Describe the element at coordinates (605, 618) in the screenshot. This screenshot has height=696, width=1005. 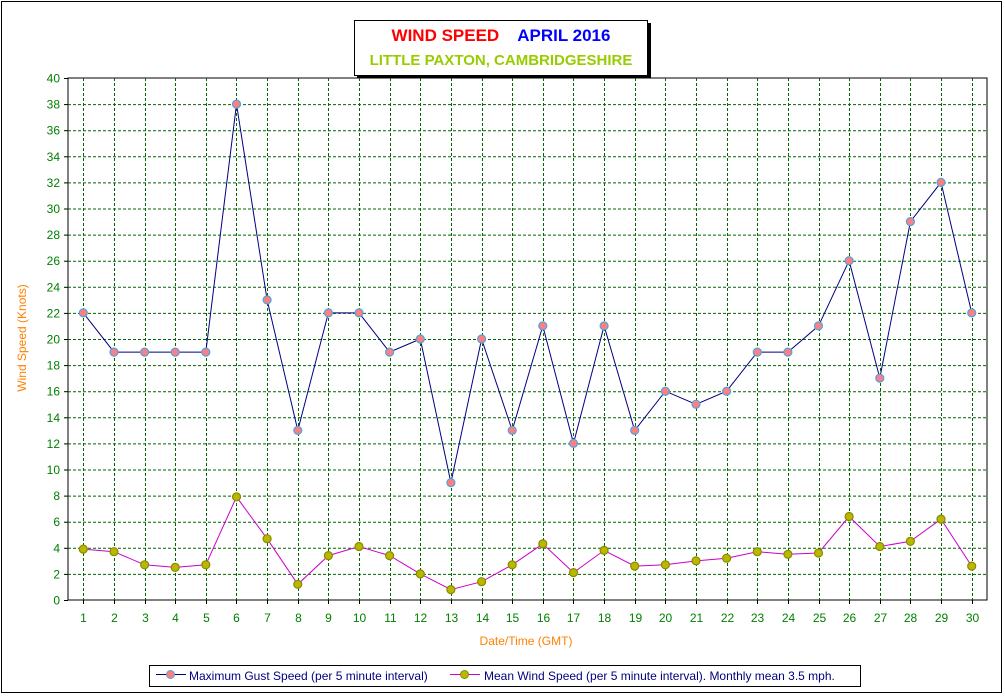
I see `x-tick-label: 18` at that location.